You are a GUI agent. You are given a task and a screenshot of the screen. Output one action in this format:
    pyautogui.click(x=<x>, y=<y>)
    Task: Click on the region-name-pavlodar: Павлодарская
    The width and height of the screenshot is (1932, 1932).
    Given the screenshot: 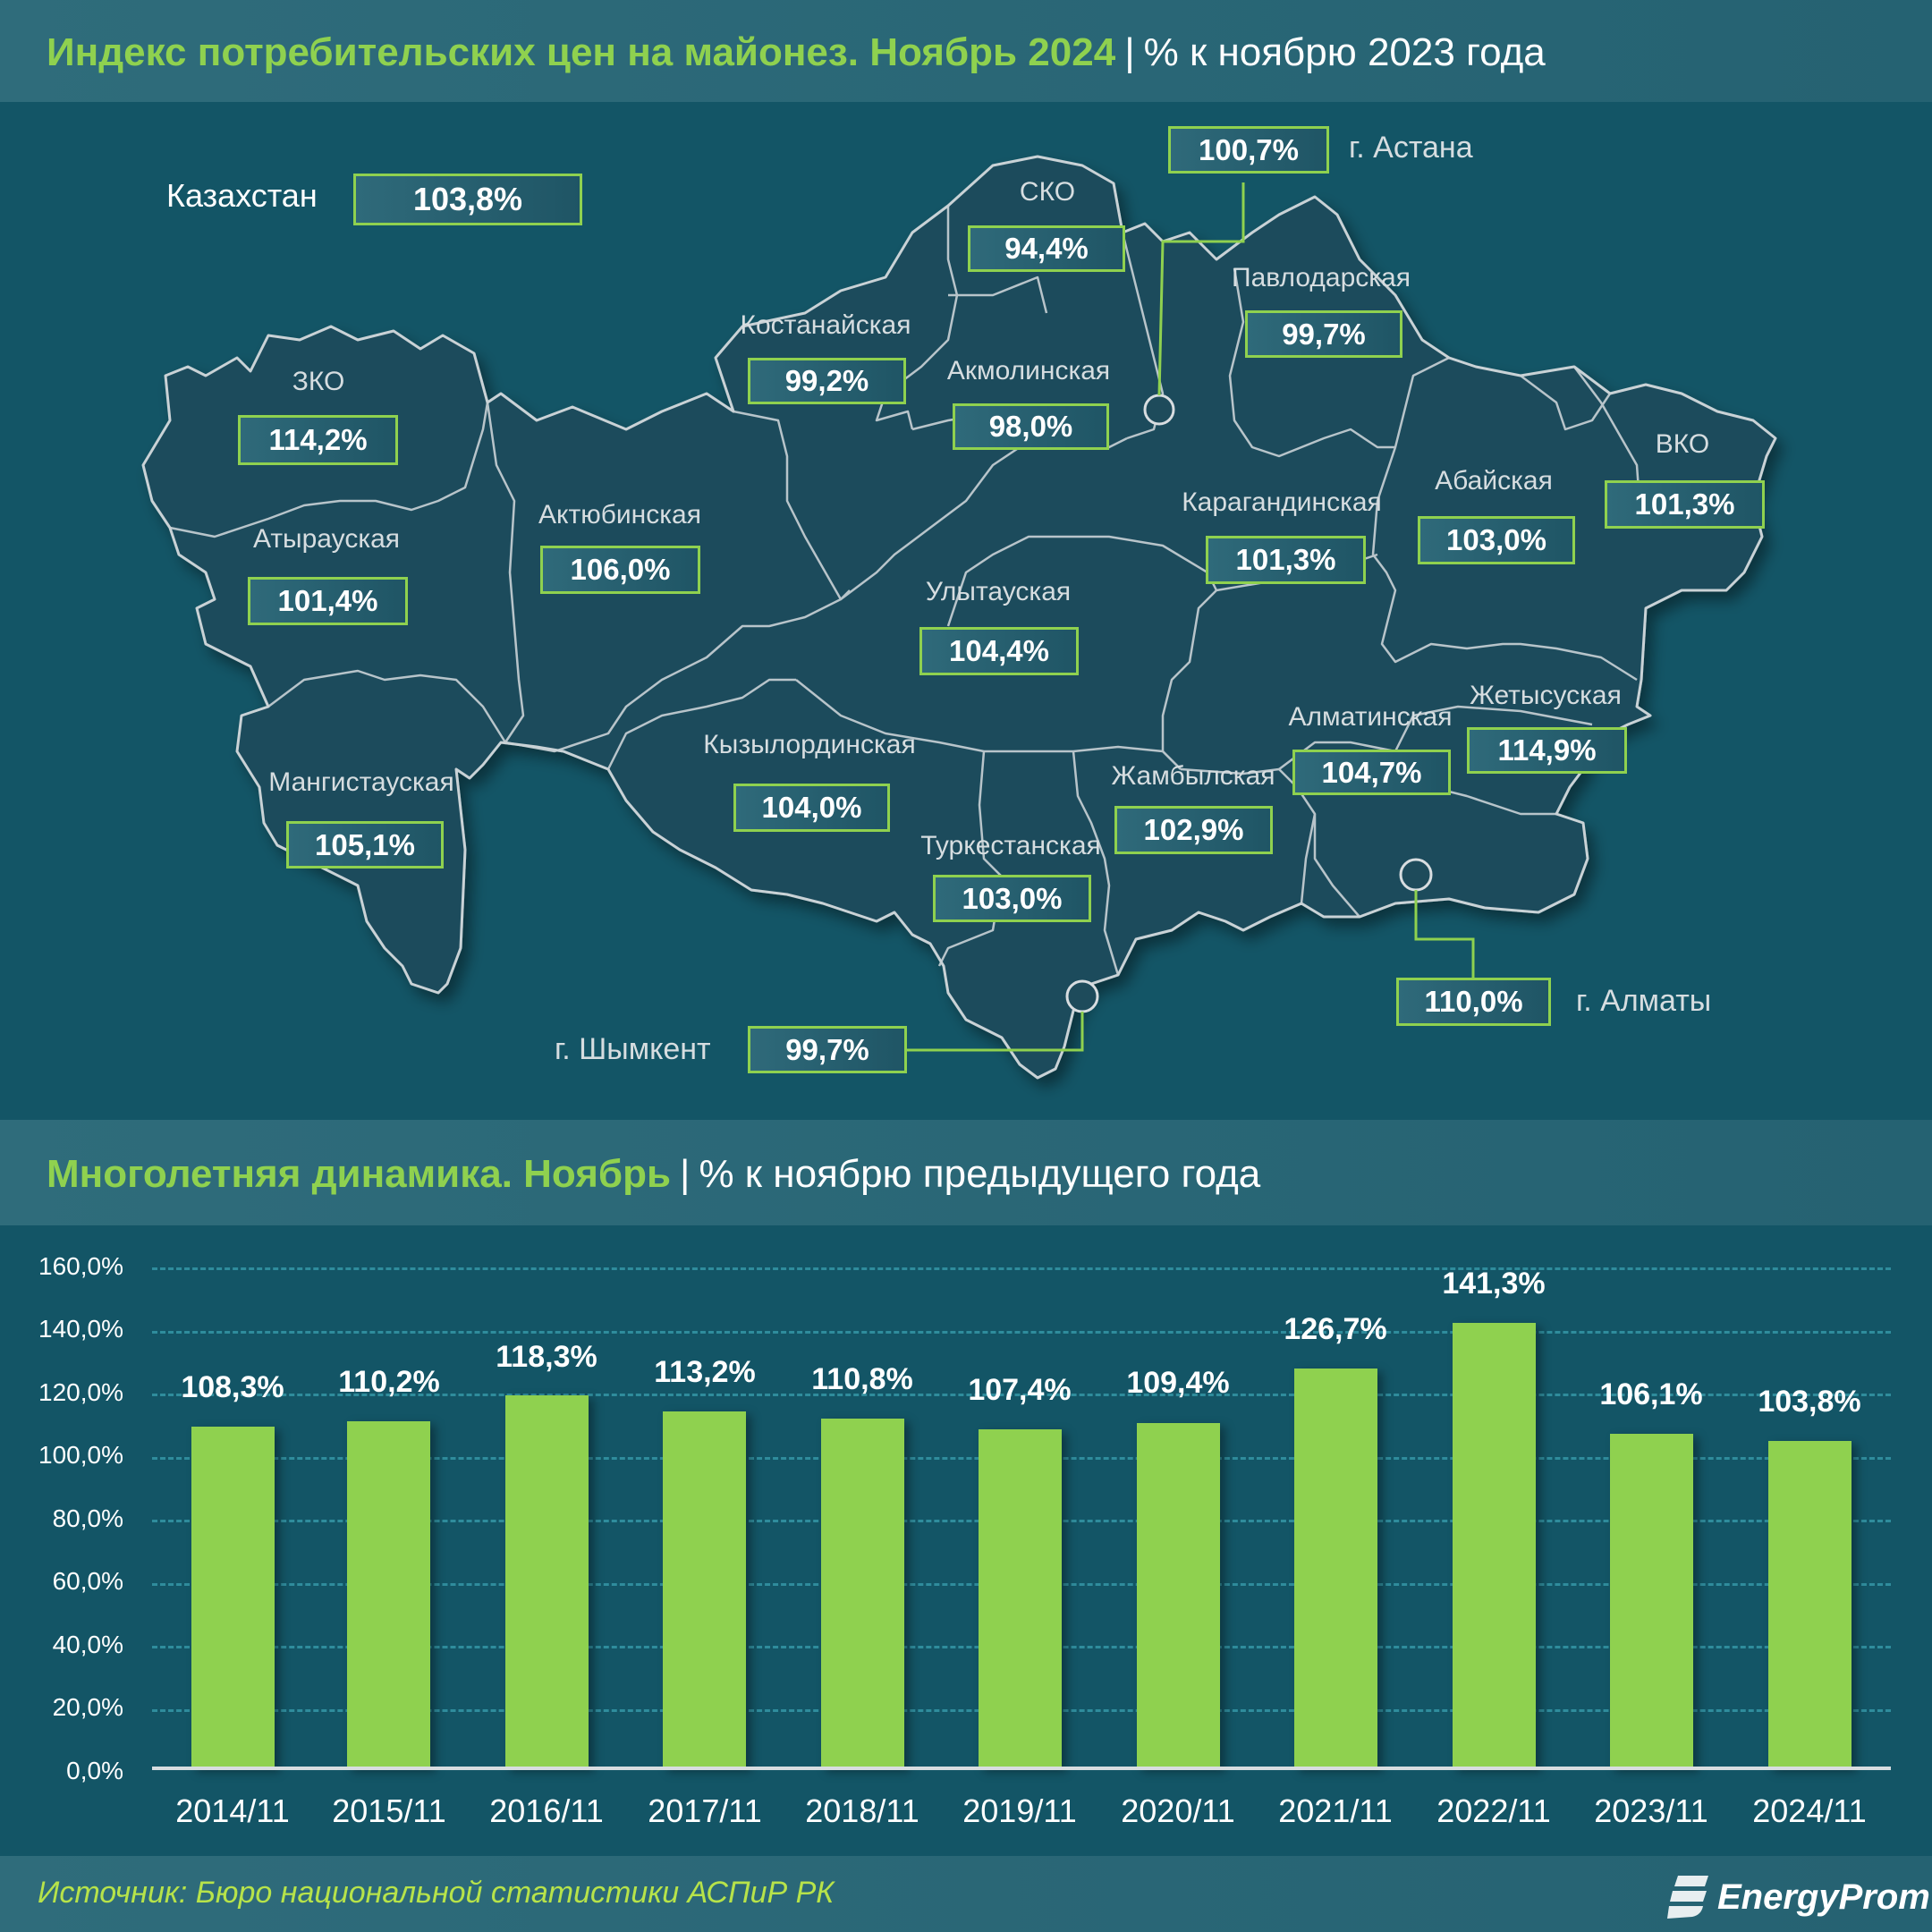 What is the action you would take?
    pyautogui.click(x=1321, y=277)
    